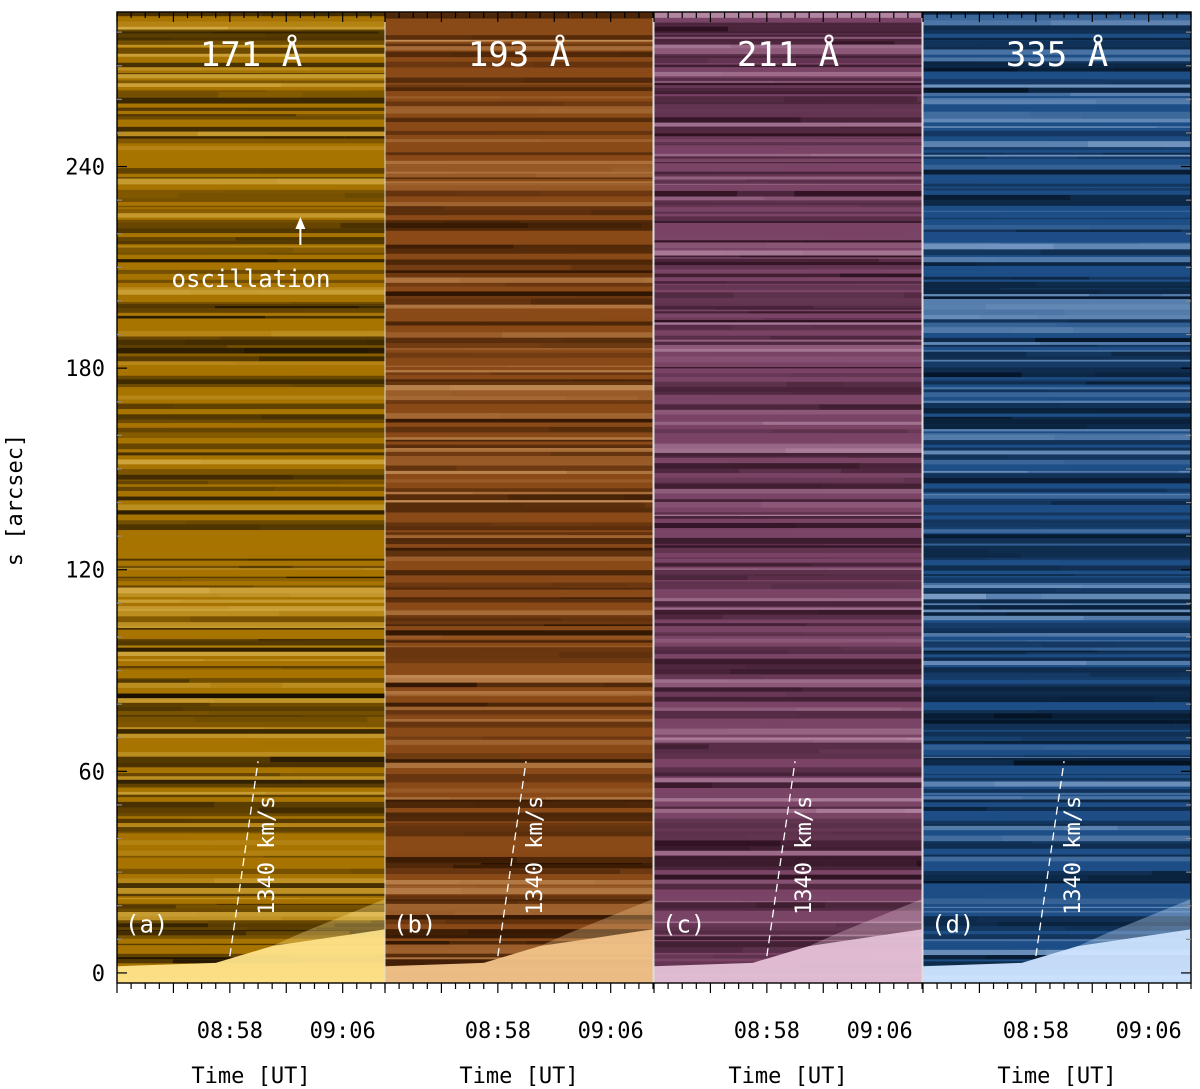 Image resolution: width=1200 pixels, height=1089 pixels. Describe the element at coordinates (98, 974) in the screenshot. I see `y-tick-label: 0` at that location.